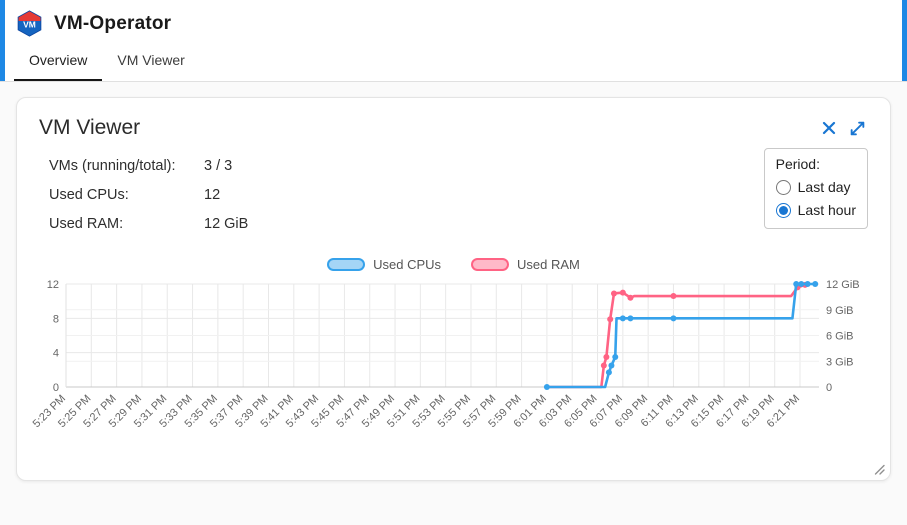 The height and width of the screenshot is (525, 907). I want to click on stat-vms-running-total: VMs (running/total): 3 / 3, so click(148, 166).